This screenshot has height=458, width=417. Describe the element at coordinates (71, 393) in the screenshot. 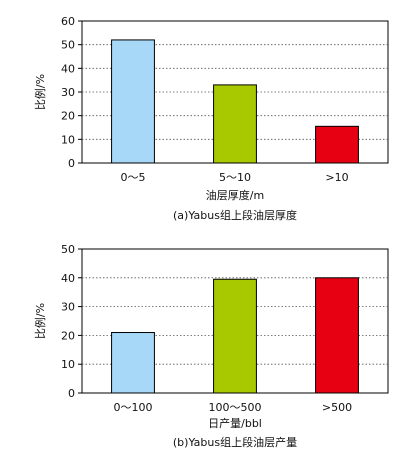

I see `chart-b-y-tick-label: 0` at that location.